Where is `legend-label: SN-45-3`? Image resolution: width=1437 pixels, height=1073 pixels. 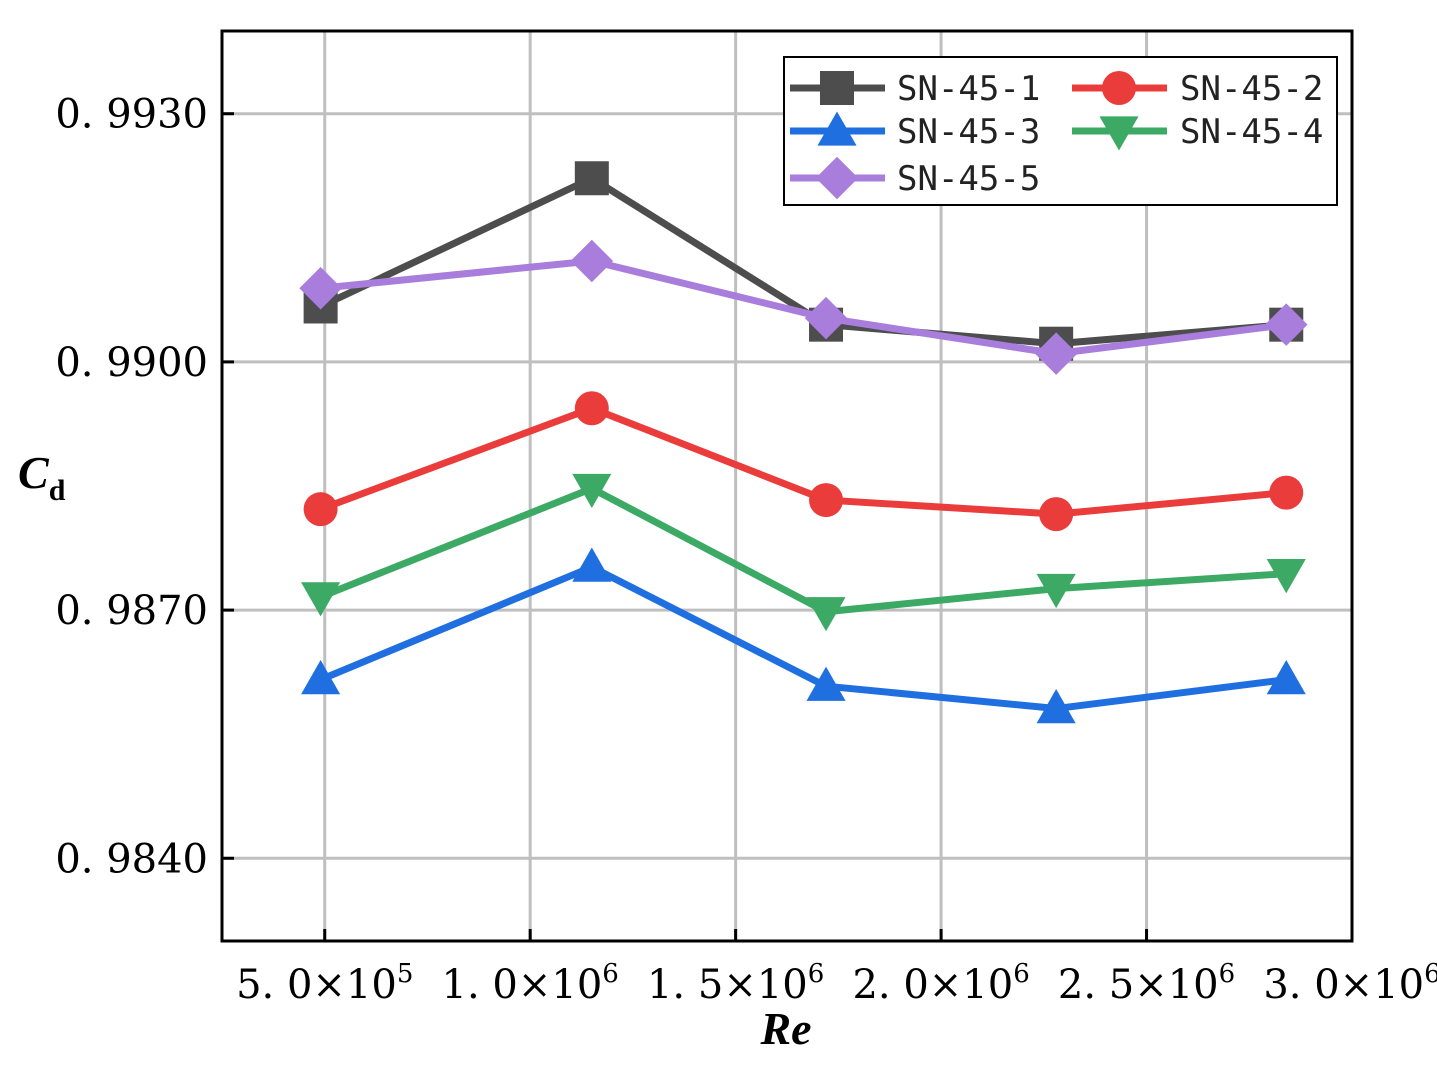 legend-label: SN-45-3 is located at coordinates (968, 132).